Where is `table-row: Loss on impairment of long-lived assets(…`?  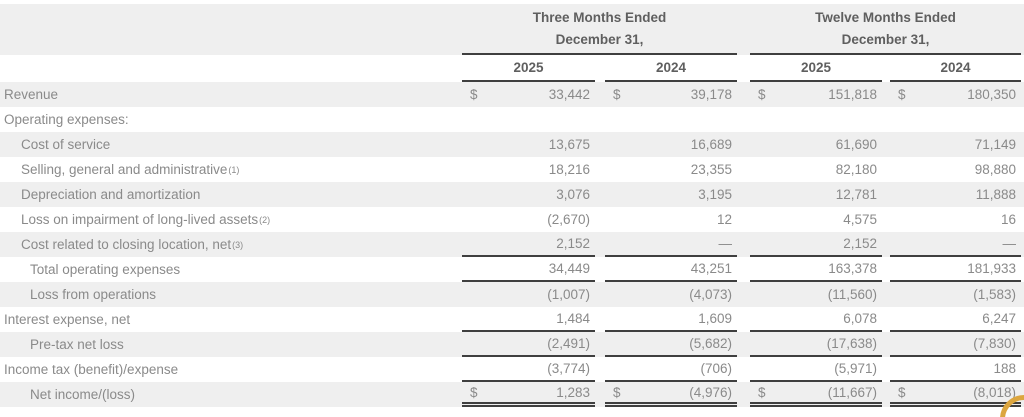 table-row: Loss on impairment of long-lived assets(… is located at coordinates (512, 219).